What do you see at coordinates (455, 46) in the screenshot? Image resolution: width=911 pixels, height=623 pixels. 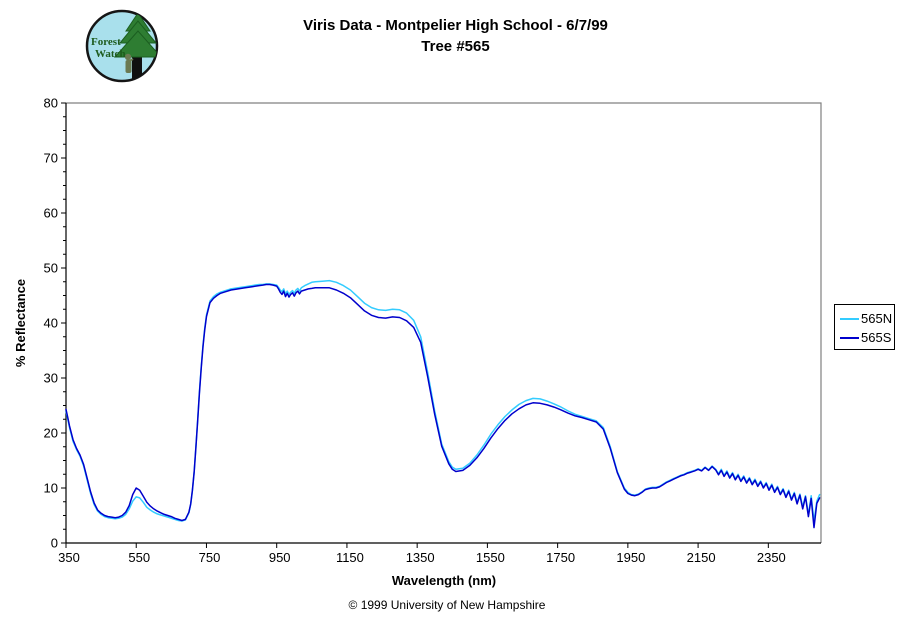 I see `chart-title-line2: Tree #565` at bounding box center [455, 46].